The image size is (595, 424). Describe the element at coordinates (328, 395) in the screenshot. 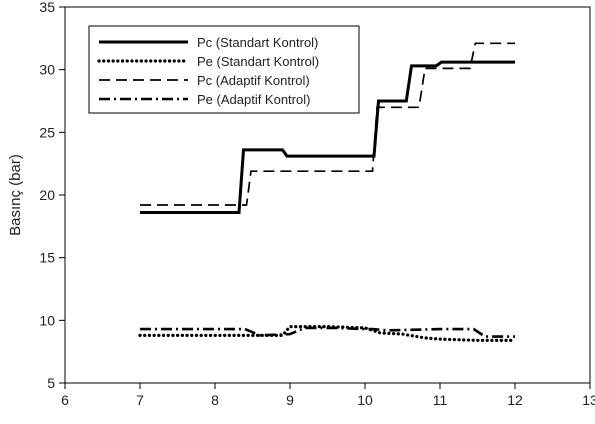

I see `x-axis: 6 7 8 9 10 11 12 13` at that location.